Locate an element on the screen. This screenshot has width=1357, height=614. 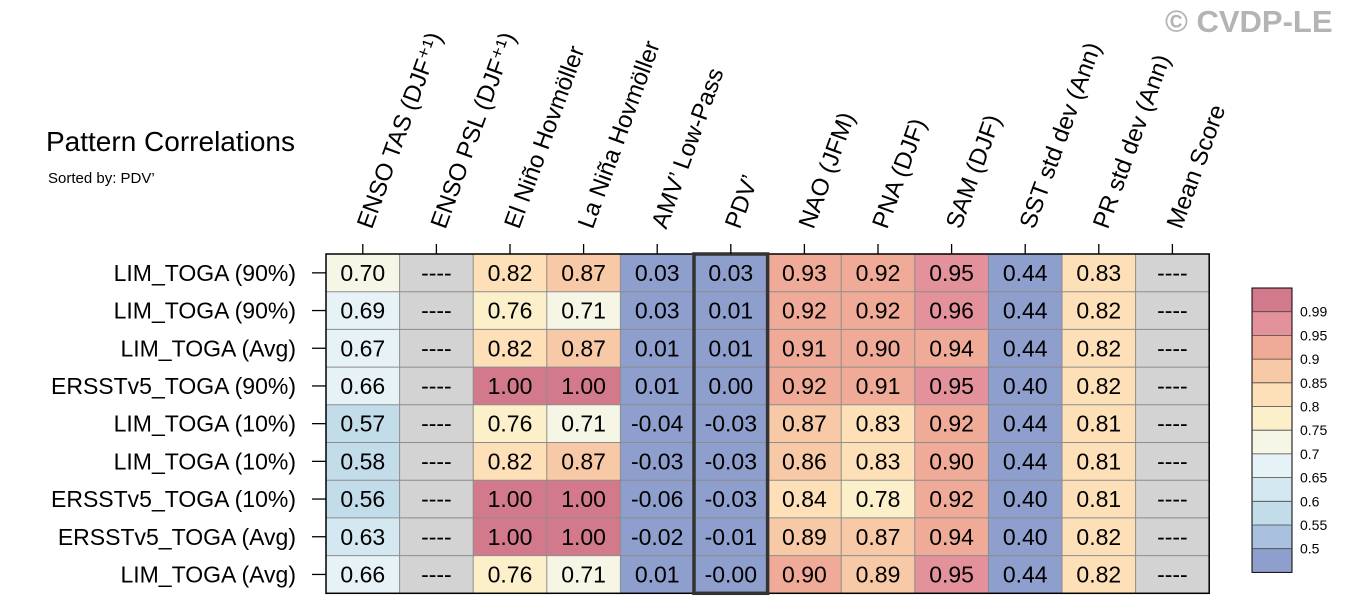
cell-value-label: 0.91 is located at coordinates (878, 386).